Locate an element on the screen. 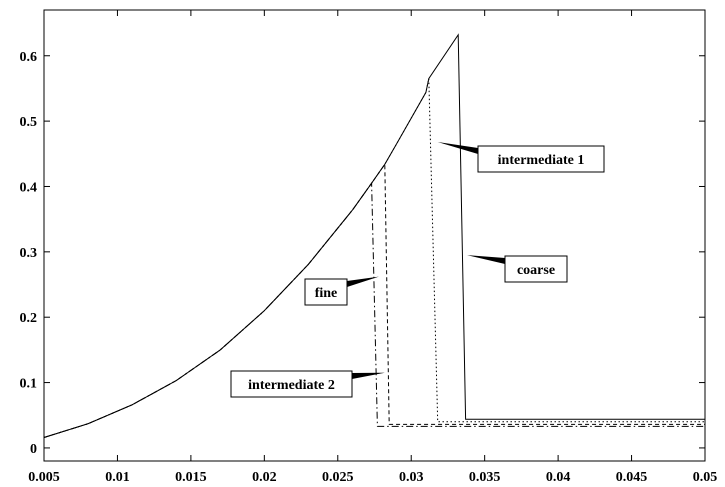 Image resolution: width=725 pixels, height=487 pixels. annotation-label: fine is located at coordinates (326, 293).